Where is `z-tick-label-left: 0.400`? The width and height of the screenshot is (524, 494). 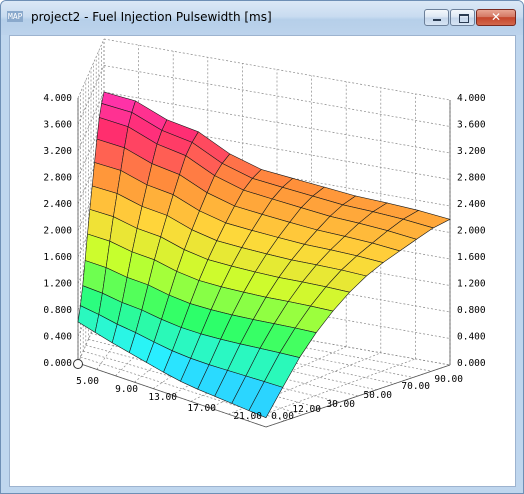
z-tick-label-left: 0.400 is located at coordinates (57, 337).